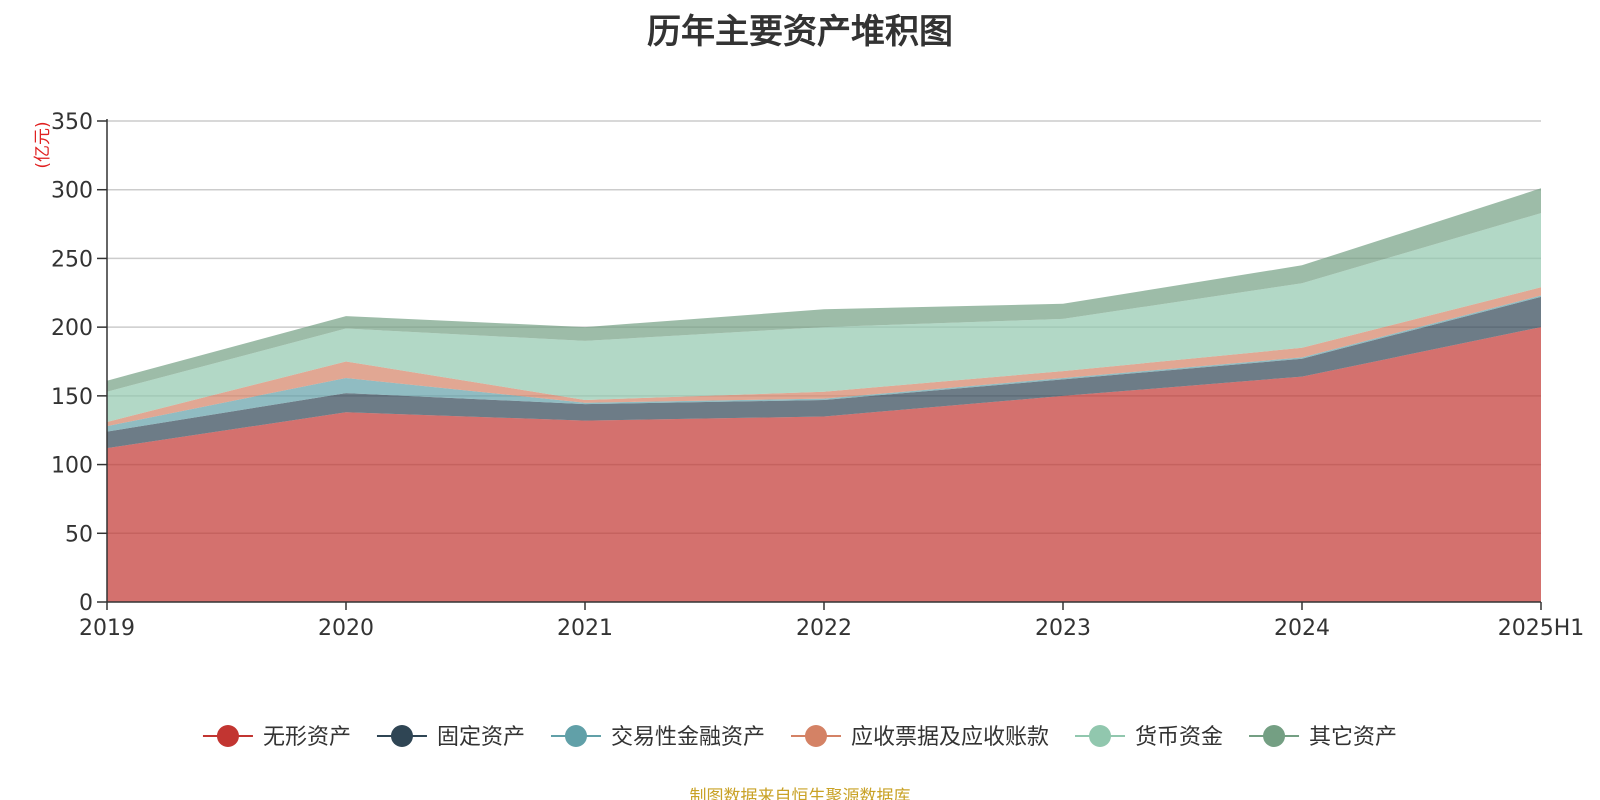  I want to click on x-tick-label: 2022, so click(824, 628).